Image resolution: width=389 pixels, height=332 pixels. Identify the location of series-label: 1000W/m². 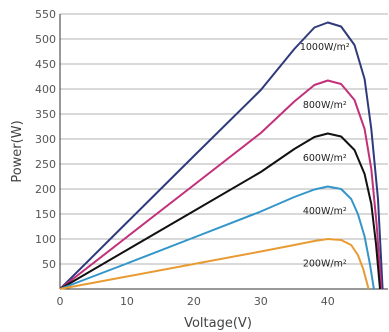
(325, 47).